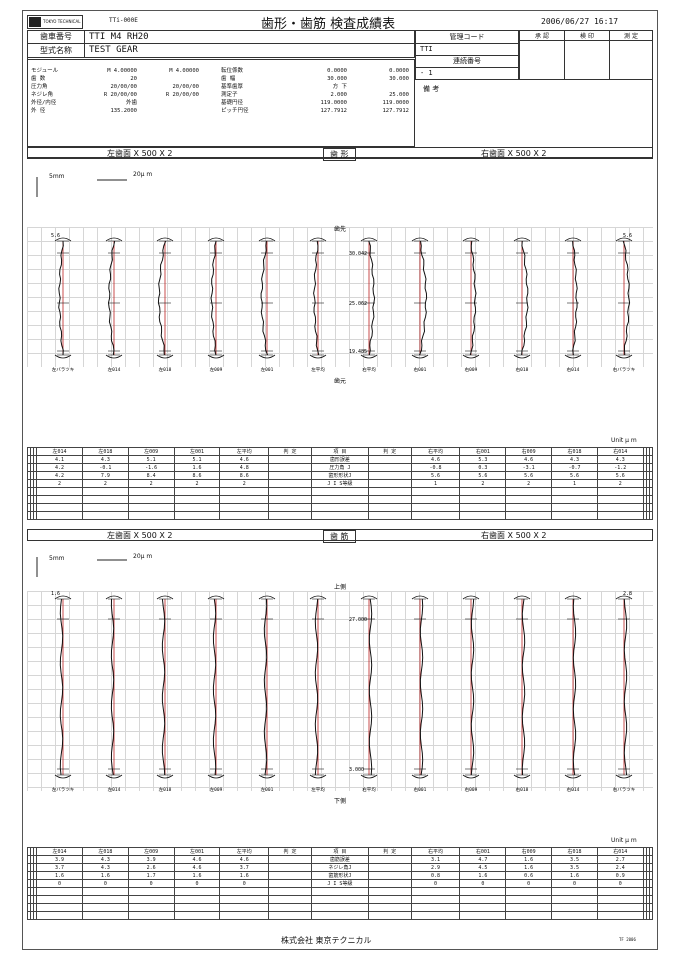 This screenshot has height=960, width=677. I want to click on spec-mid-label-5: ピッチ円径, so click(235, 111).